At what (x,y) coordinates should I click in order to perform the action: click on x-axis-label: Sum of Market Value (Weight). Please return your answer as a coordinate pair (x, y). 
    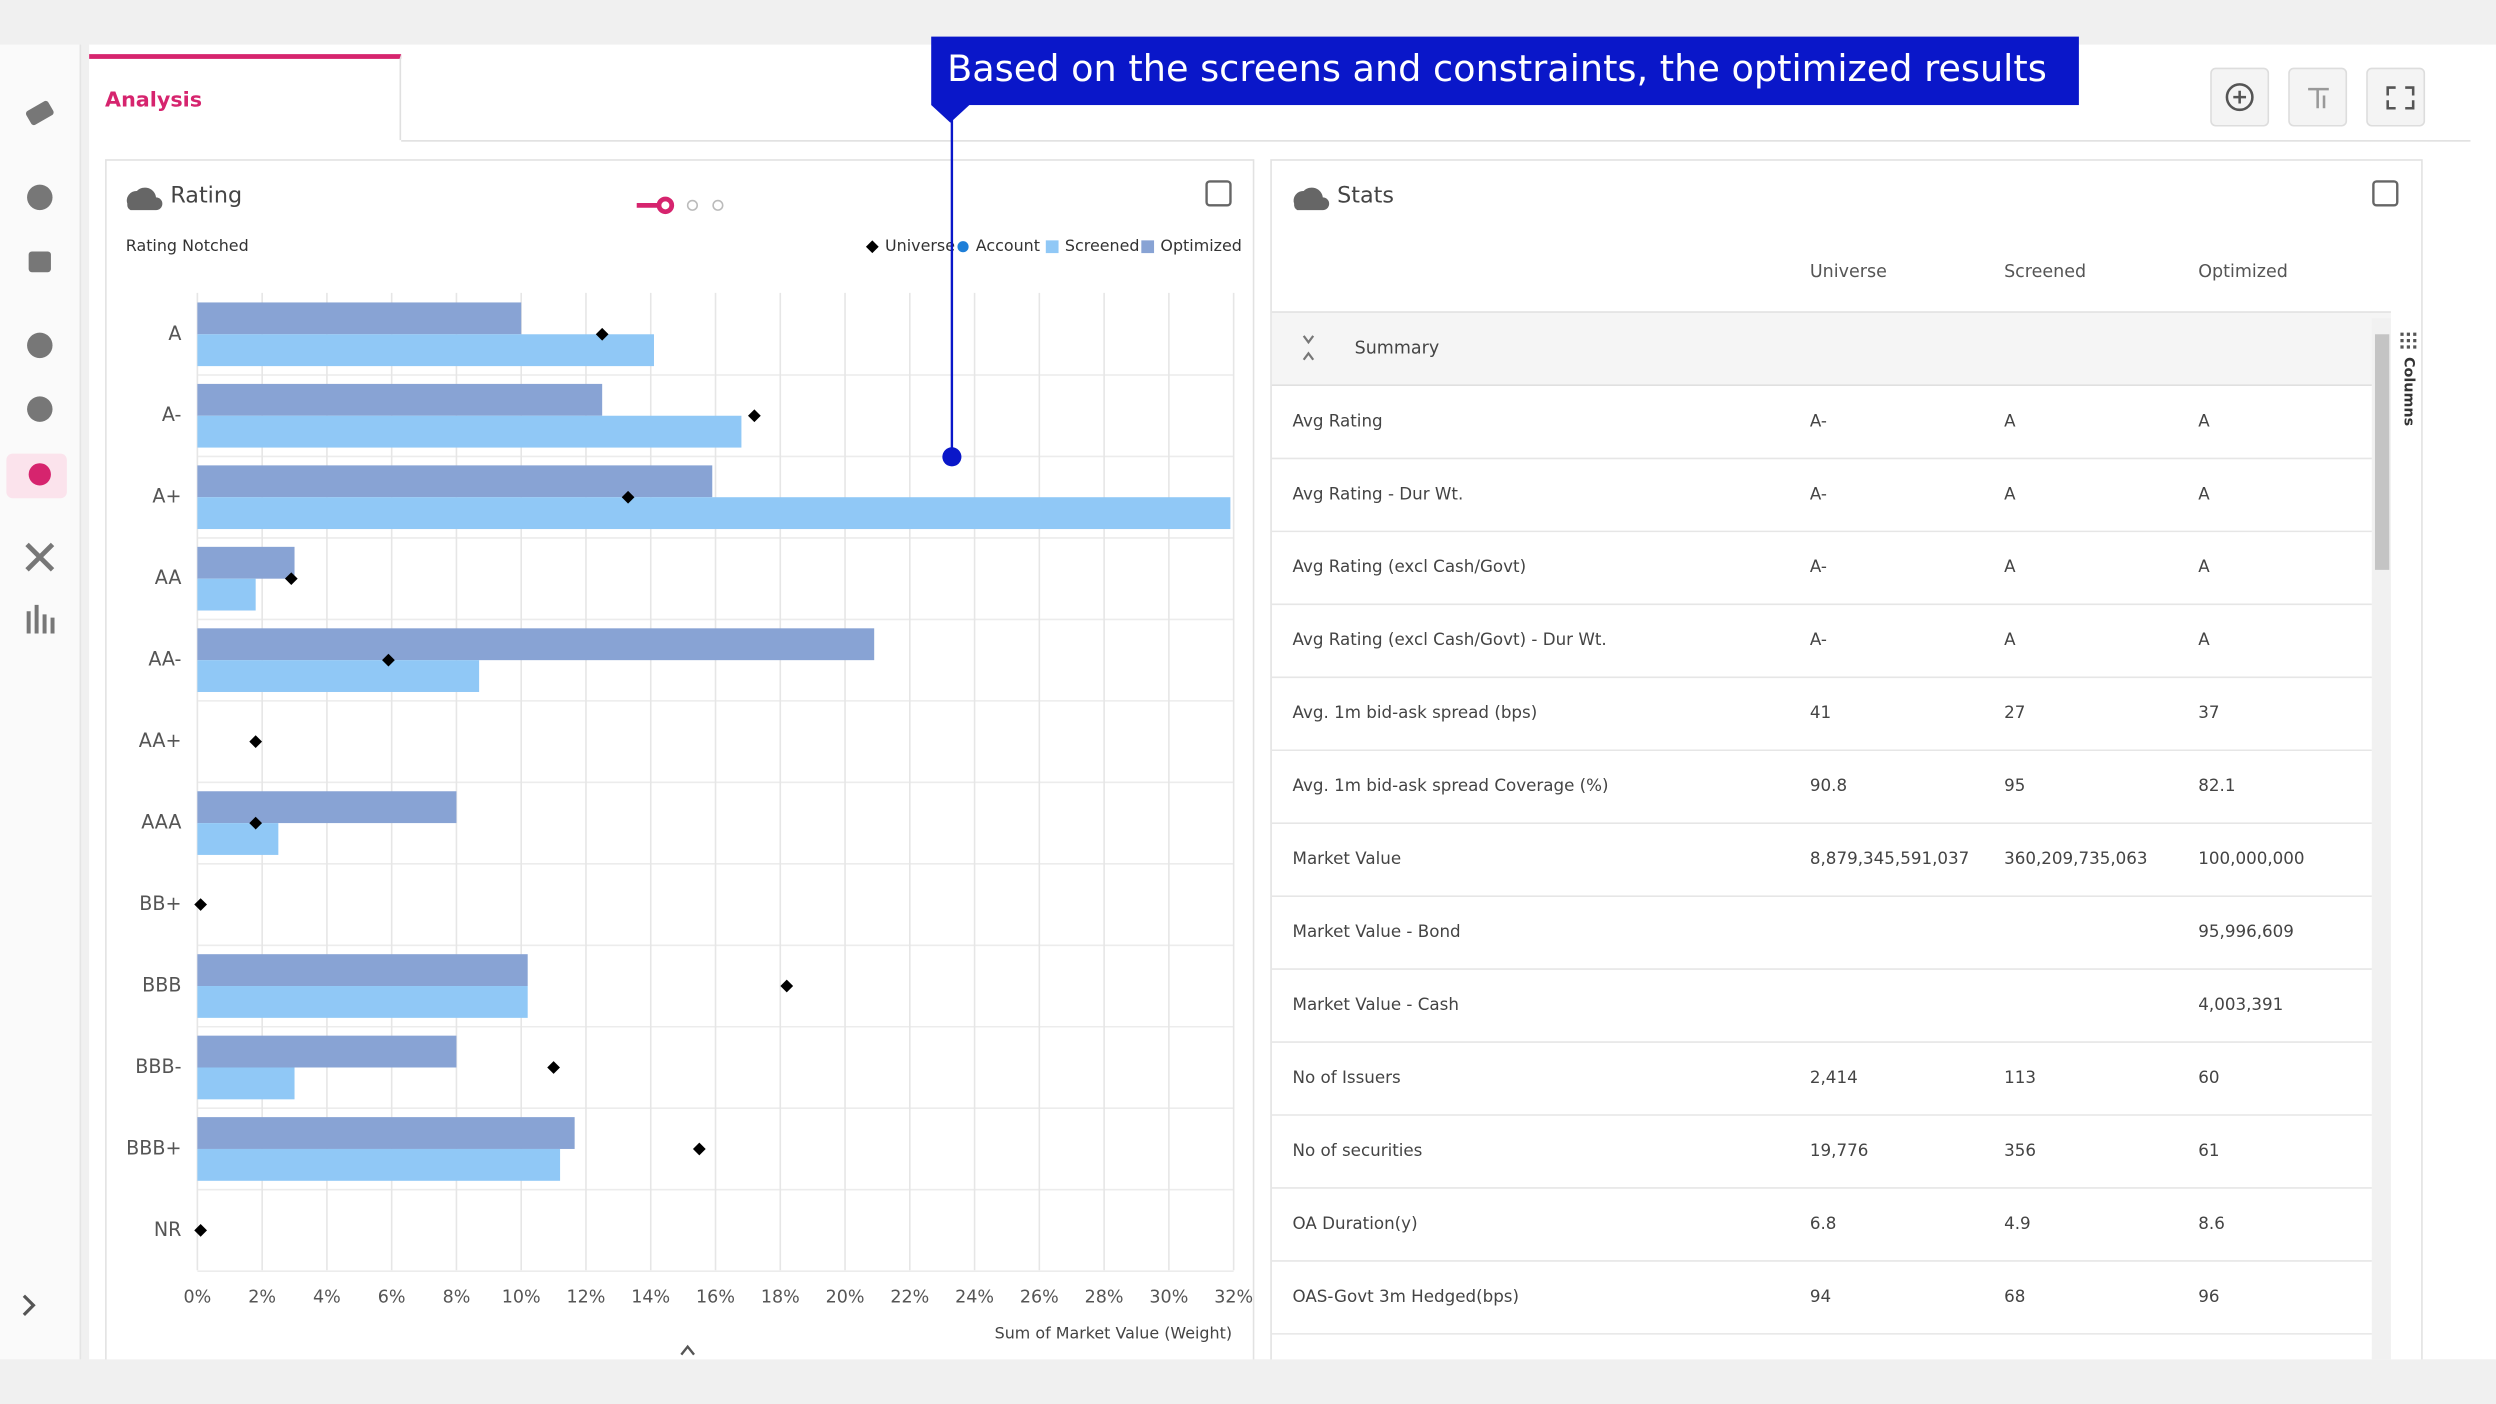
    Looking at the image, I should click on (1113, 1332).